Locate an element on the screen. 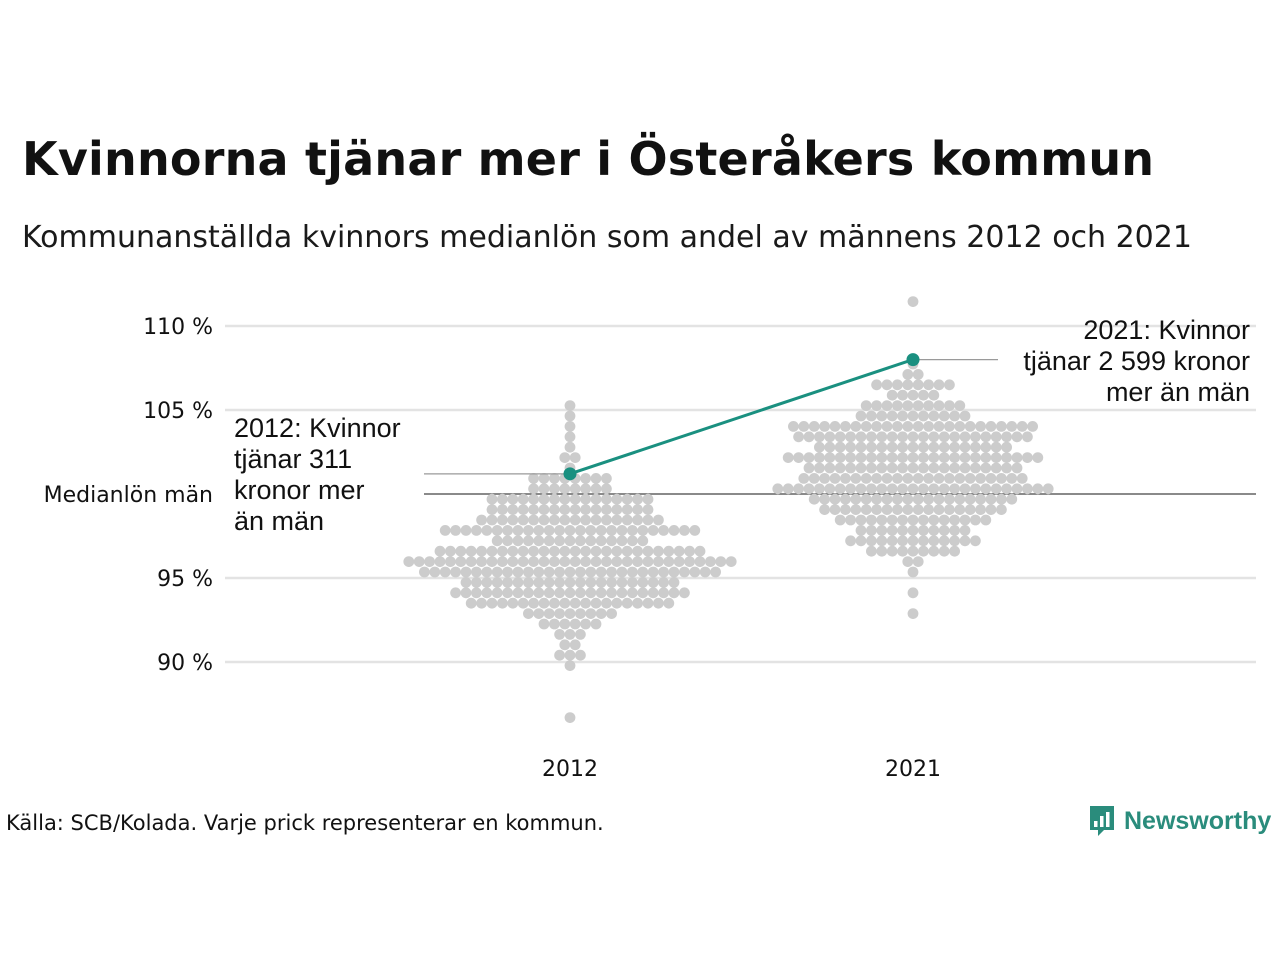 The width and height of the screenshot is (1280, 960). x-tick-label-2021: 2021 is located at coordinates (913, 769).